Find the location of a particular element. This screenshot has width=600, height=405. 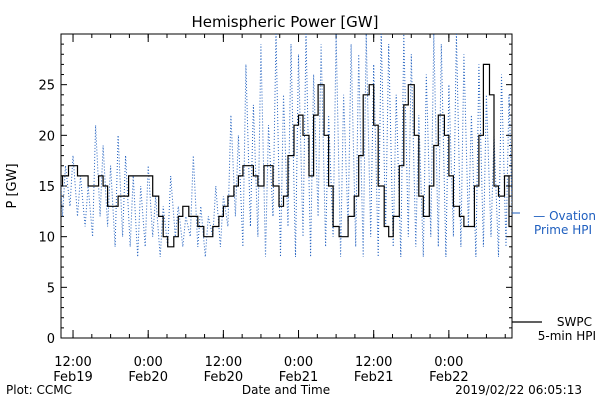

footer-timestamp: 2019/02/22 06:05:13 is located at coordinates (518, 390).